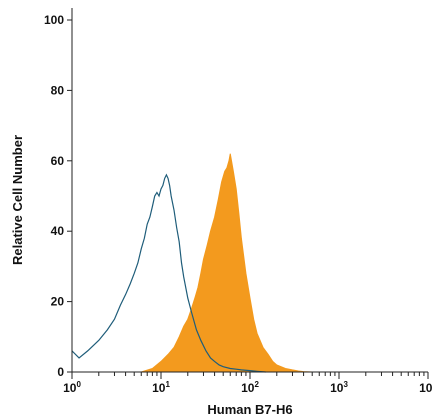 Image resolution: width=432 pixels, height=420 pixels. I want to click on x-tick-label: 10¹, so click(161, 387).